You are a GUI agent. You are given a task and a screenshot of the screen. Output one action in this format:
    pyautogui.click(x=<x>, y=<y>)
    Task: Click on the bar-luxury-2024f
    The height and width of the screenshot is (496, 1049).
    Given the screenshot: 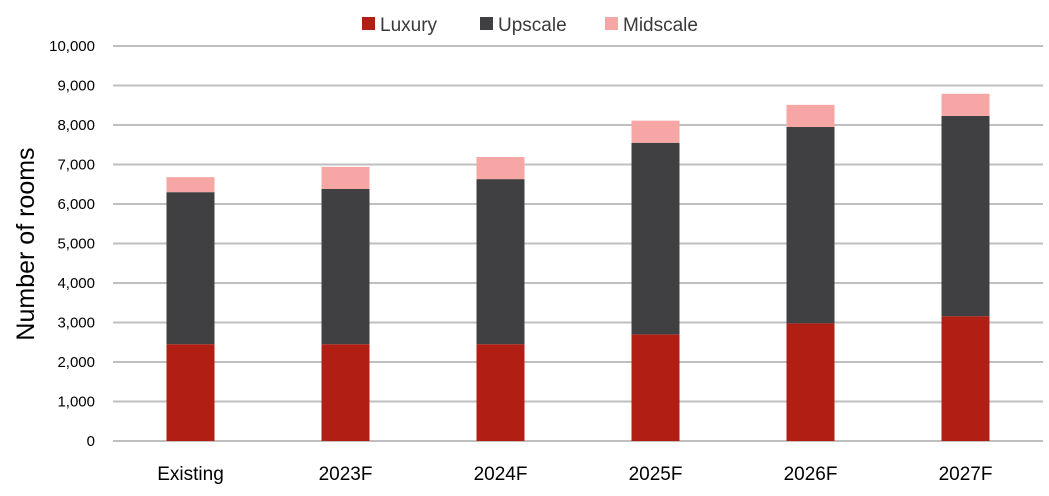 What is the action you would take?
    pyautogui.click(x=500, y=392)
    